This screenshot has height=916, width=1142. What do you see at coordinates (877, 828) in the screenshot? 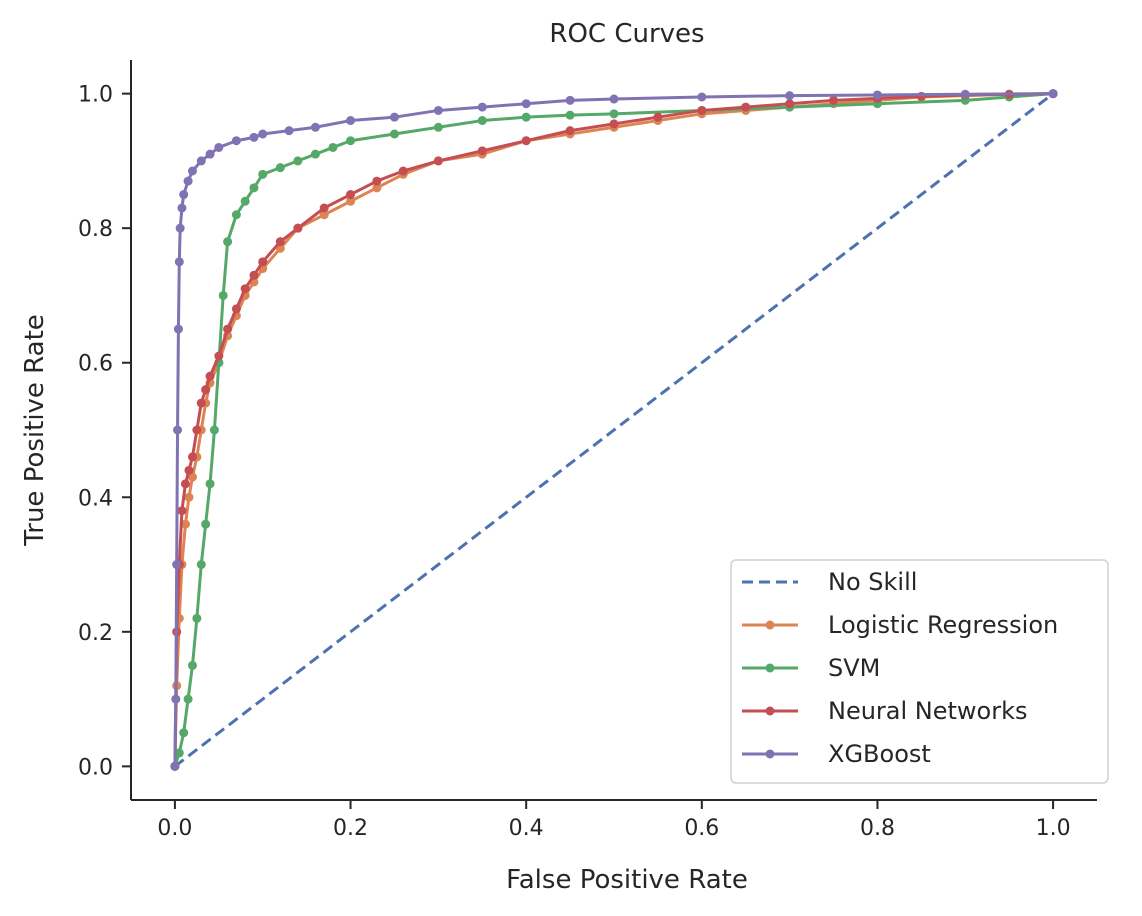
I see `x-tick-label: 0.8` at bounding box center [877, 828].